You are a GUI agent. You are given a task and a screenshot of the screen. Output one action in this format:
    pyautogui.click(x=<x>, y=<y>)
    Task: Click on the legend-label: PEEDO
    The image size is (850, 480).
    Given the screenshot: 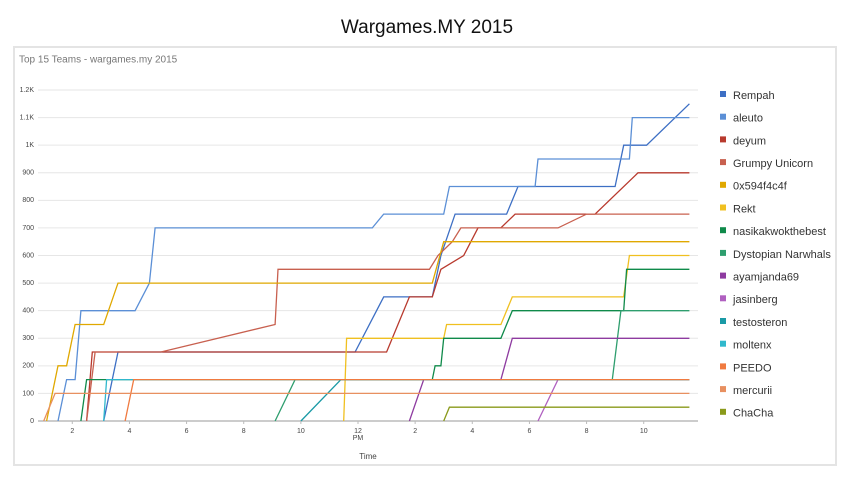 What is the action you would take?
    pyautogui.click(x=752, y=368)
    